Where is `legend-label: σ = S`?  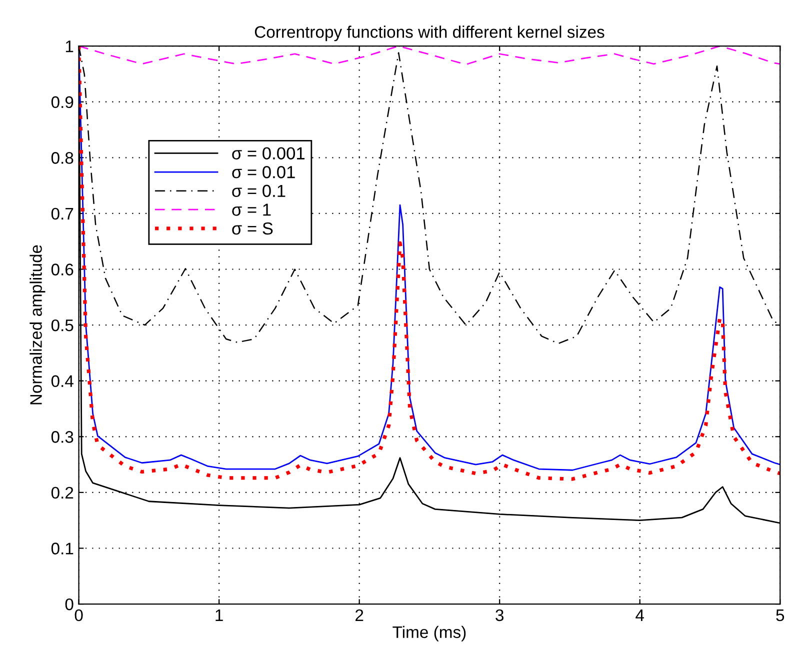
legend-label: σ = S is located at coordinates (252, 228).